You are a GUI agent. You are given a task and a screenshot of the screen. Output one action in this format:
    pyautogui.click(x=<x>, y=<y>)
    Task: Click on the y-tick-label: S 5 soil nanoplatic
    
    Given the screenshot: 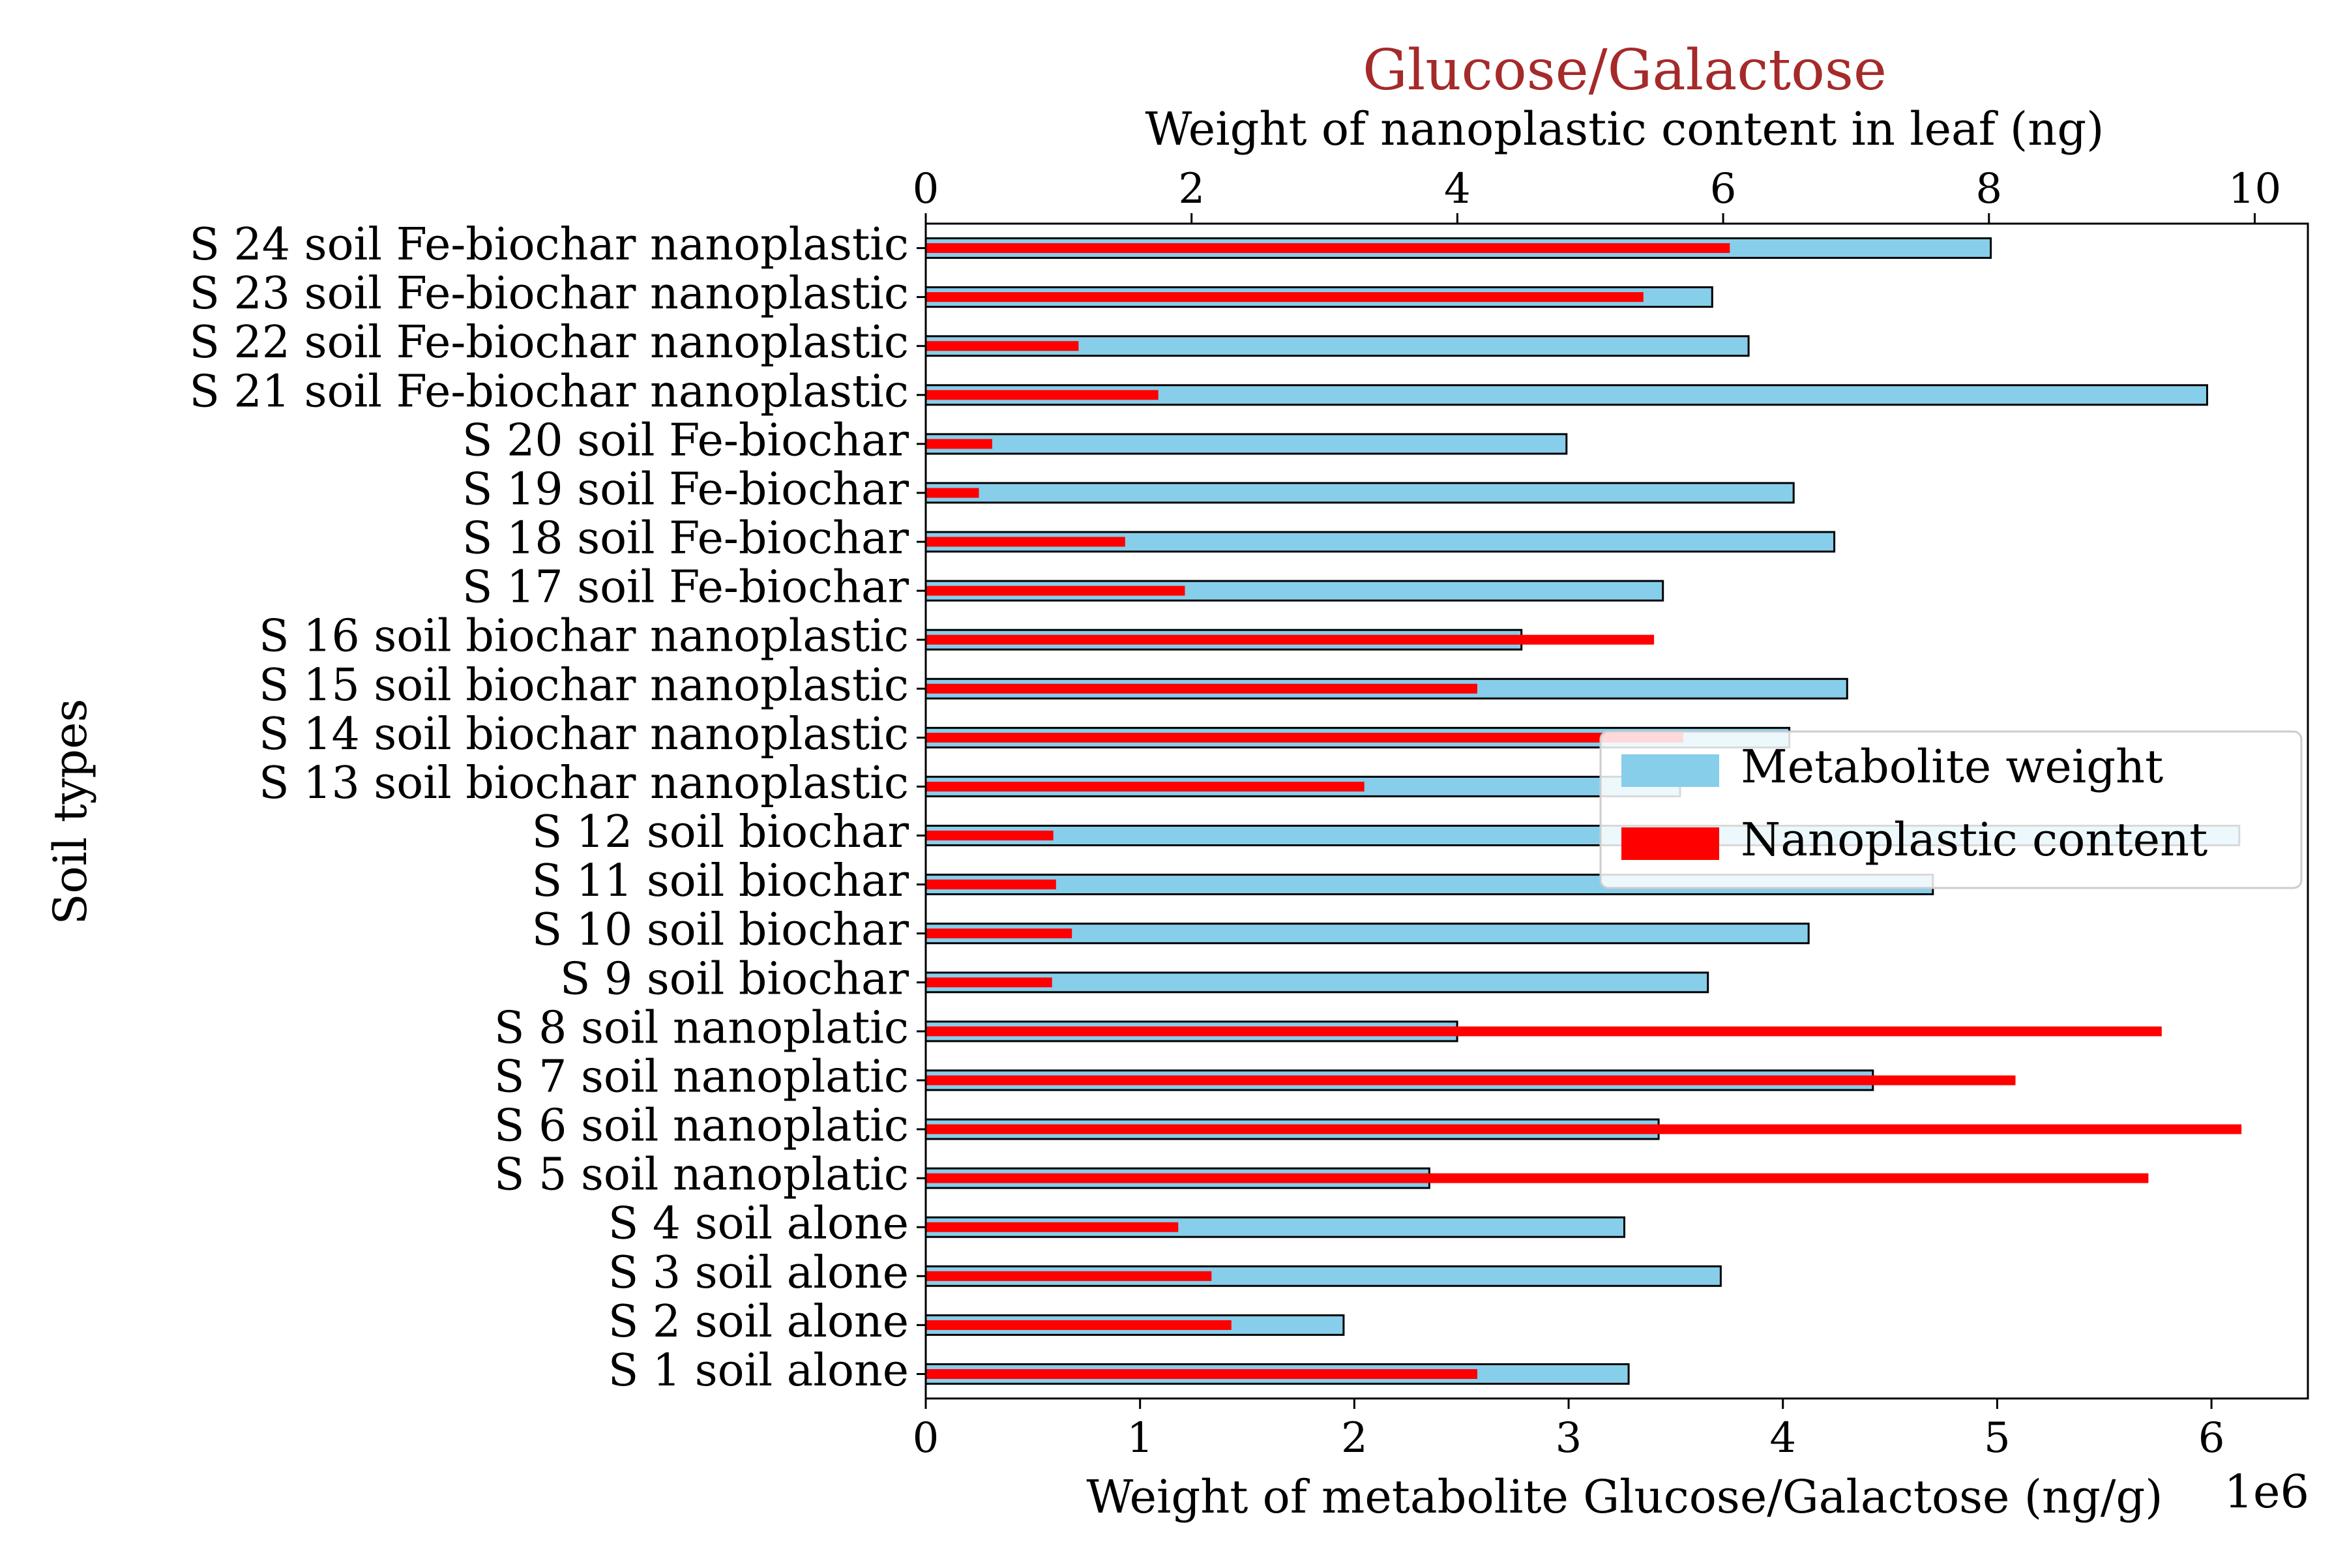 What is the action you would take?
    pyautogui.click(x=701, y=1175)
    